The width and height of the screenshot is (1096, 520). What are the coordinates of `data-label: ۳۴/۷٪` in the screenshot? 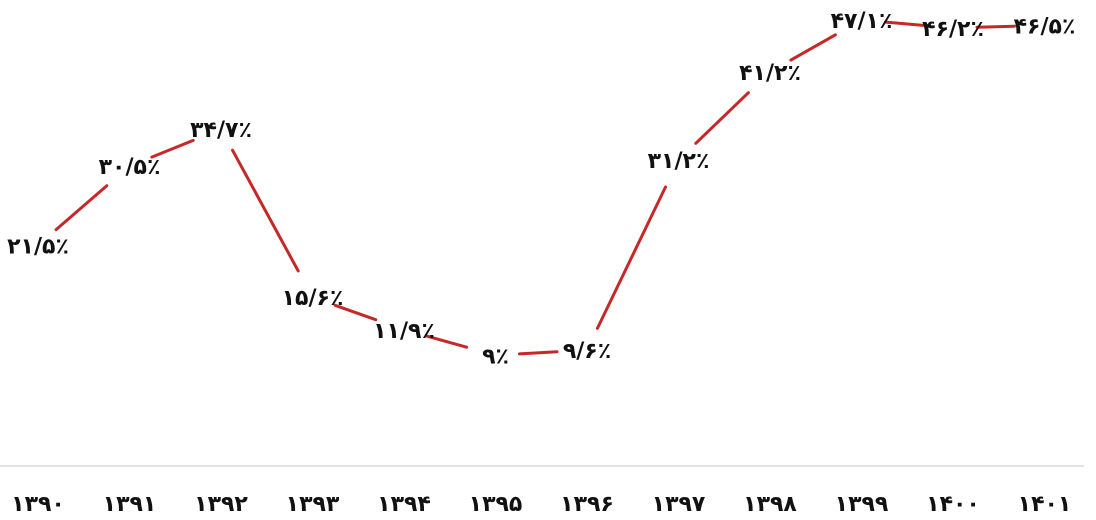 It's located at (221, 130).